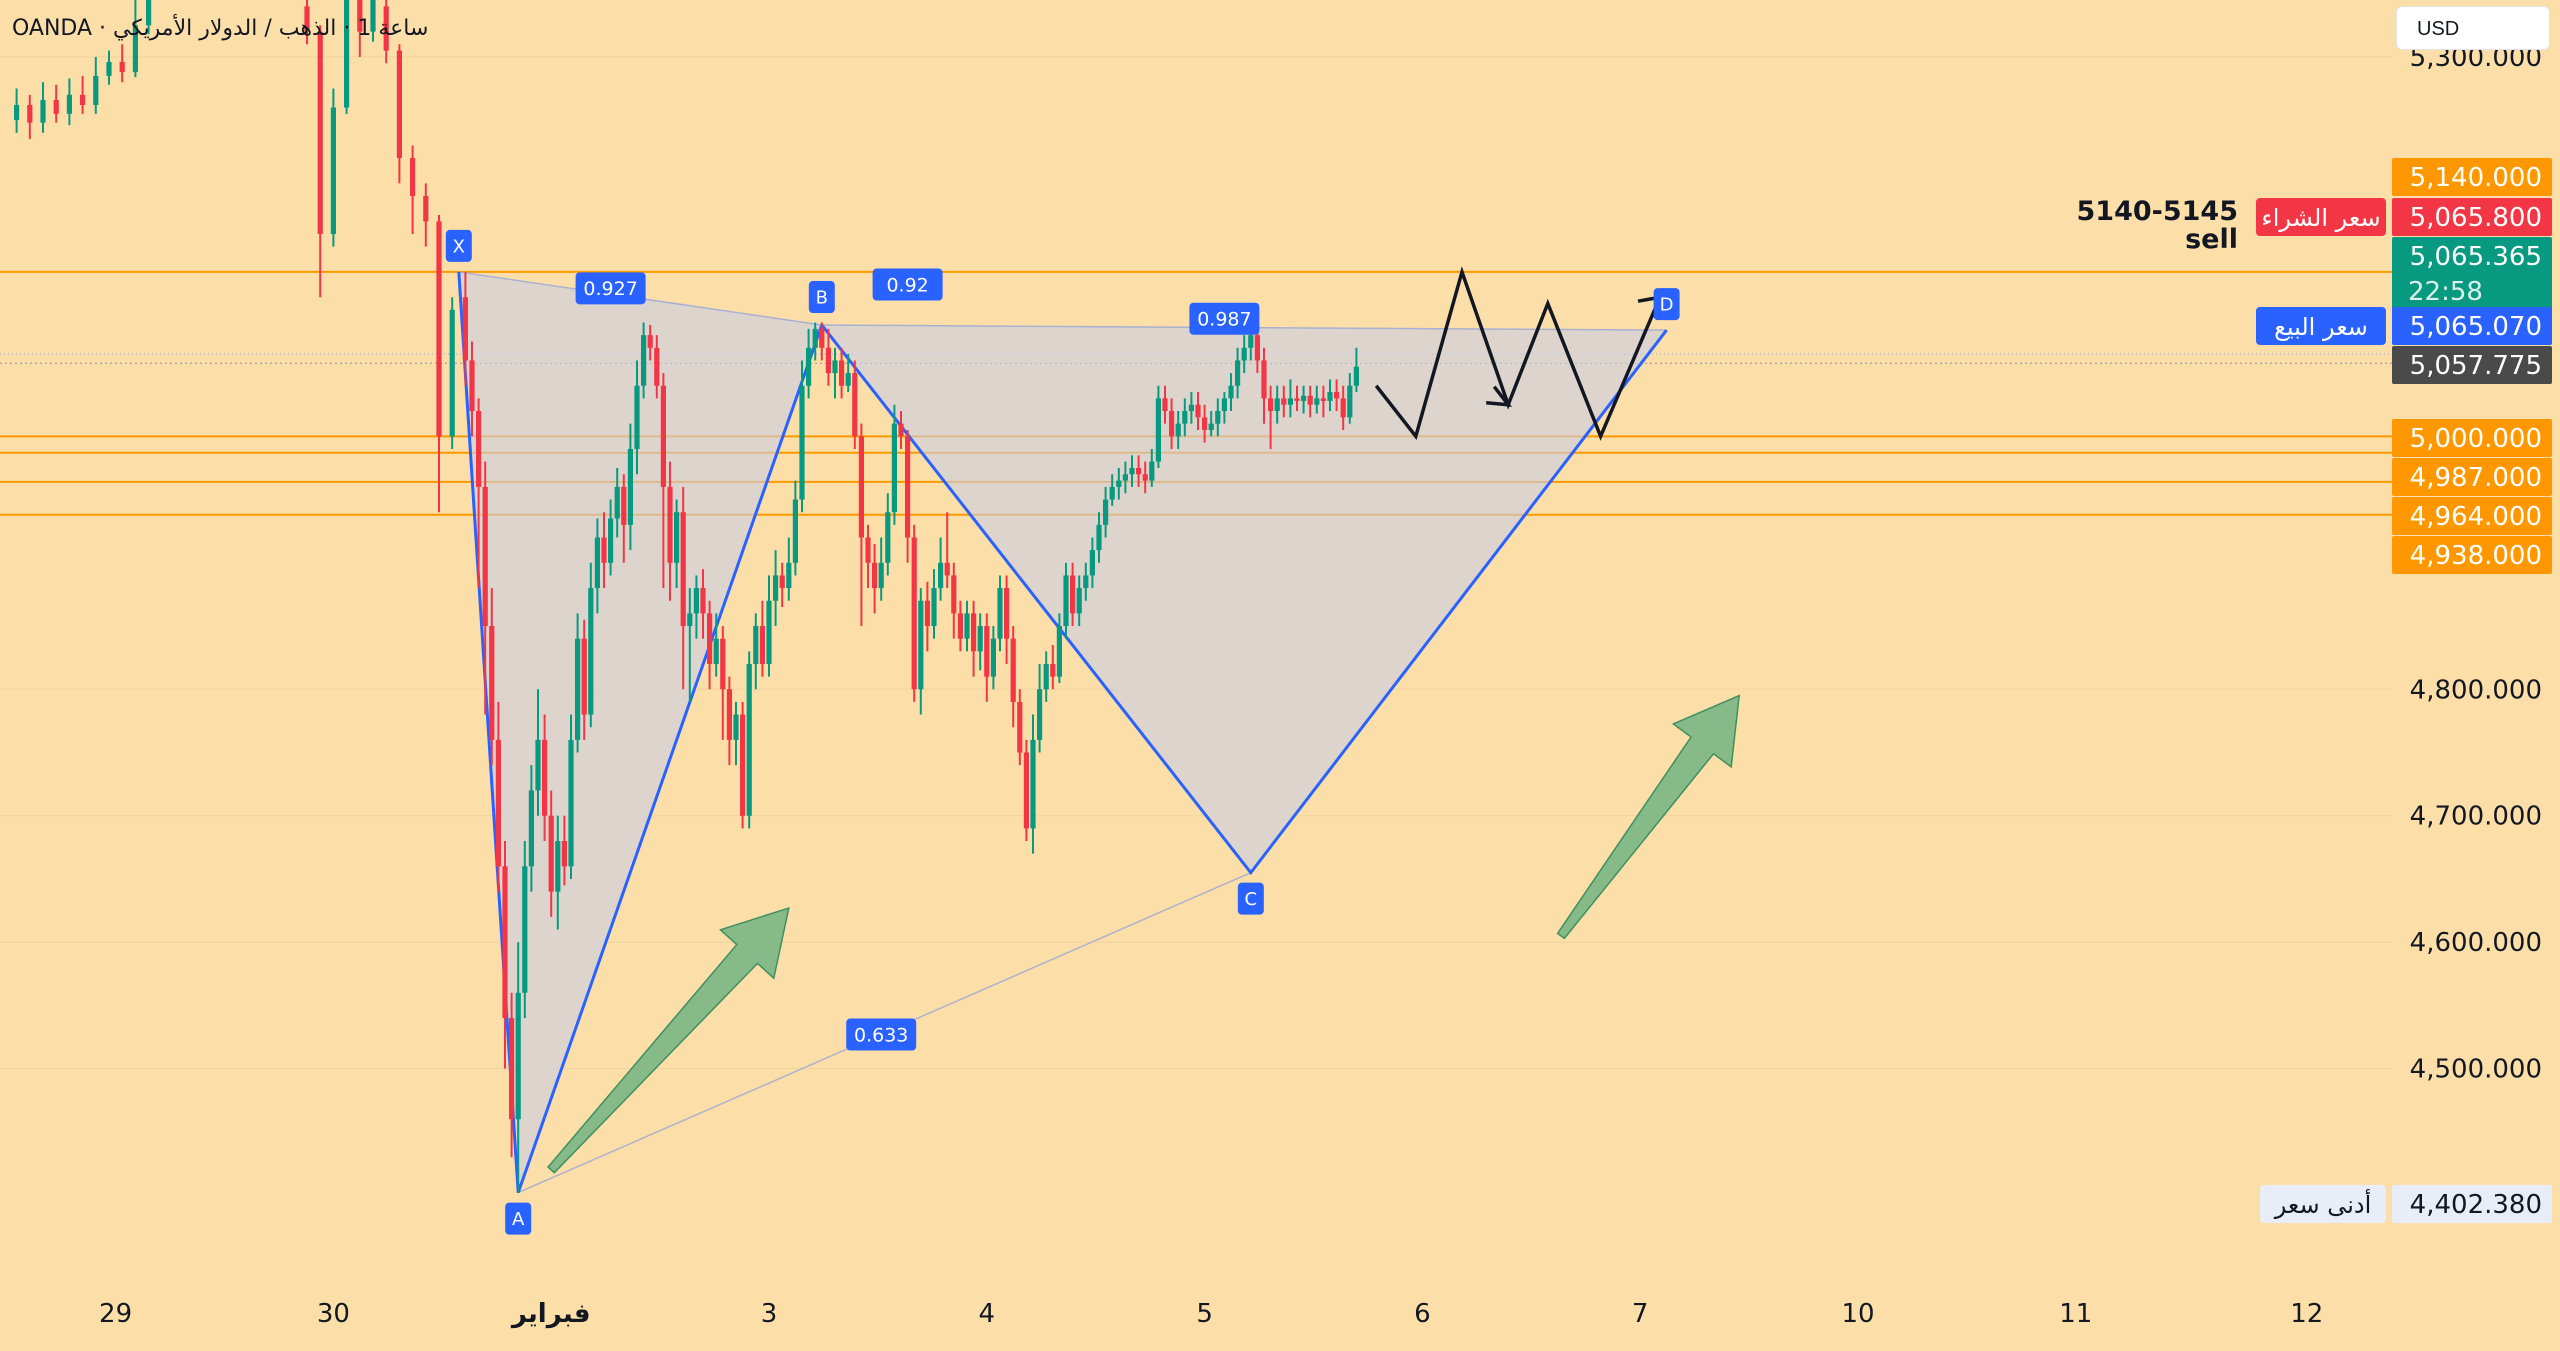 Image resolution: width=2560 pixels, height=1351 pixels. I want to click on time-tick-label: 7, so click(1640, 1314).